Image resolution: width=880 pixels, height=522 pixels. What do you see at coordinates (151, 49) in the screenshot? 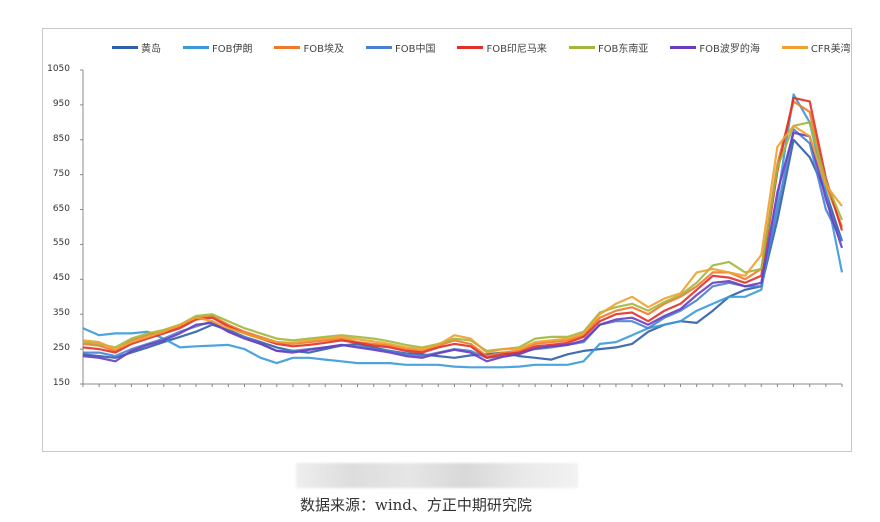
I see `legend-label: 黄岛` at bounding box center [151, 49].